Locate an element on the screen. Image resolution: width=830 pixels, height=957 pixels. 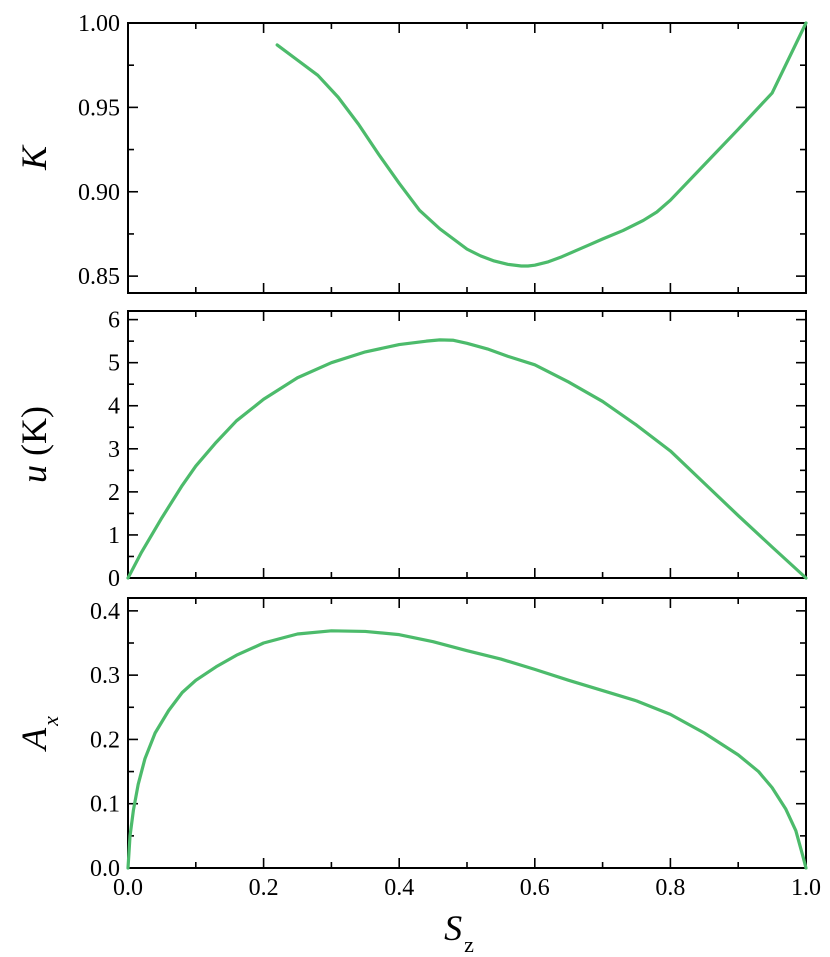
y-tick-label: 0 is located at coordinates (114, 579).